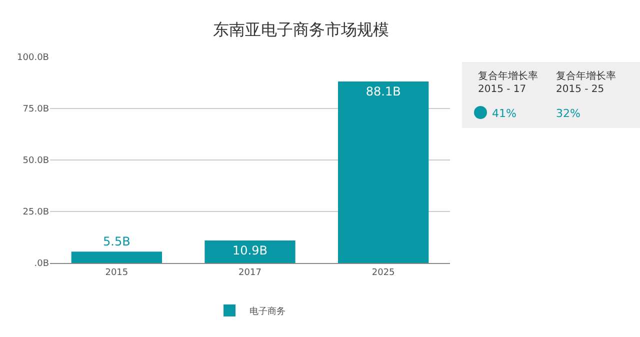 The image size is (640, 337). Describe the element at coordinates (268, 311) in the screenshot. I see `legend-label: 电子商务` at that location.